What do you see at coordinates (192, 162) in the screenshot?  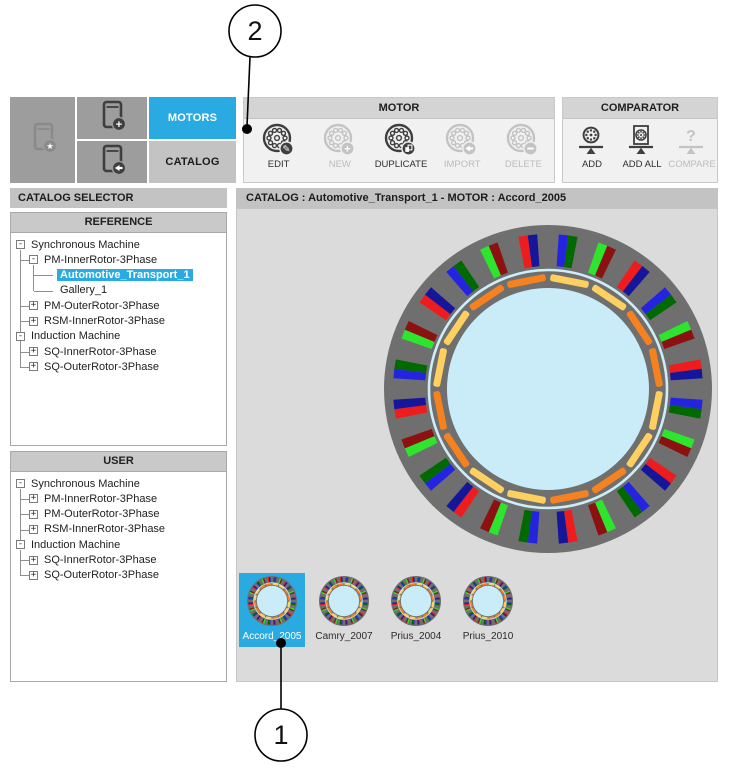 I see `tab-catalog: CATALOG` at bounding box center [192, 162].